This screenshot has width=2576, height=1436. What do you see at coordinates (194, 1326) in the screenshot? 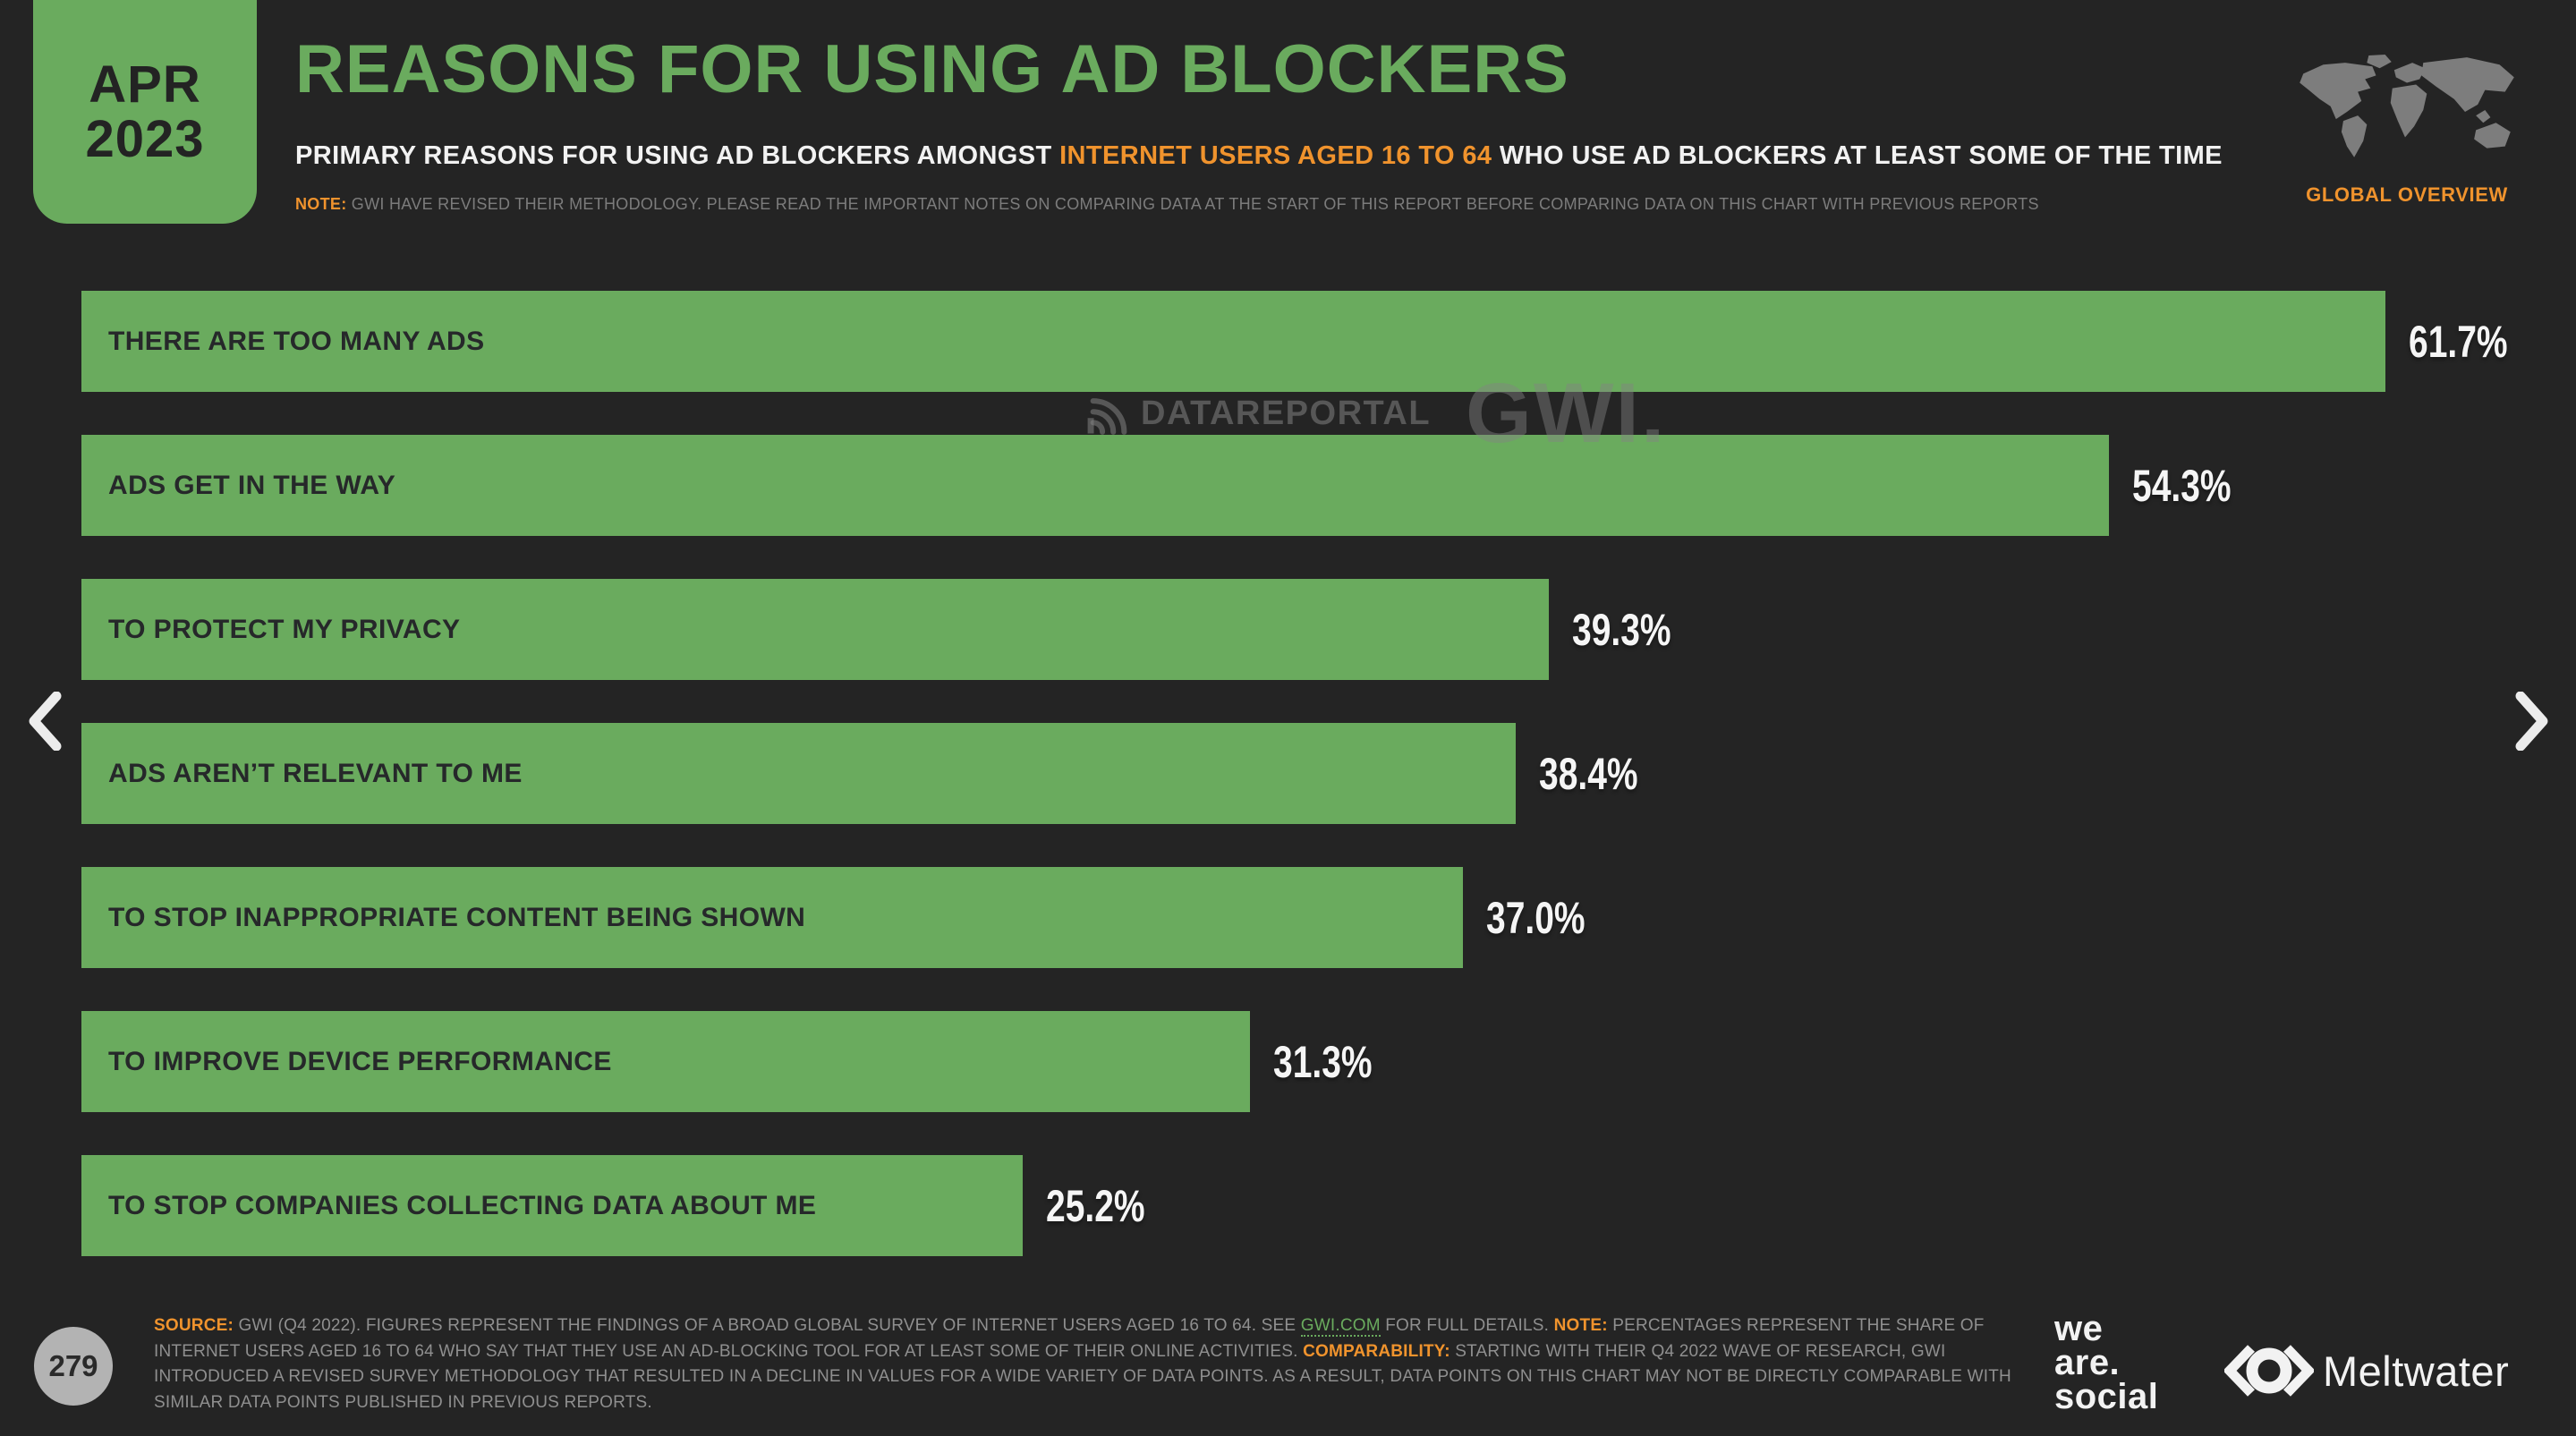
I see `source-label: SOURCE:` at bounding box center [194, 1326].